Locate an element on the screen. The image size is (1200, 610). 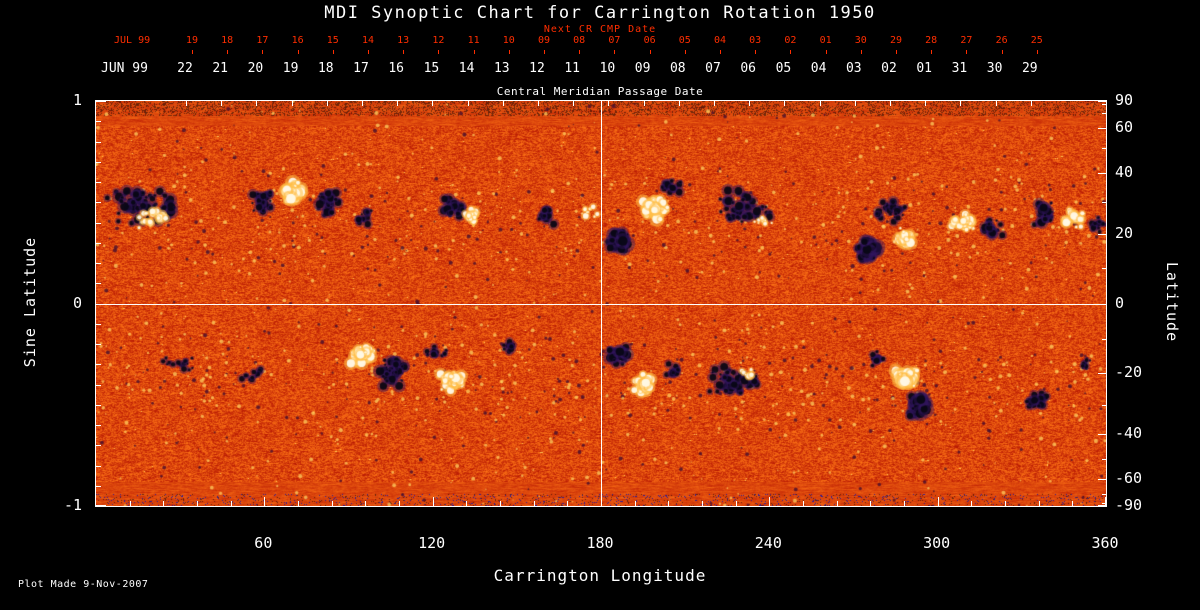
next-cr-day: 28 is located at coordinates (931, 40).